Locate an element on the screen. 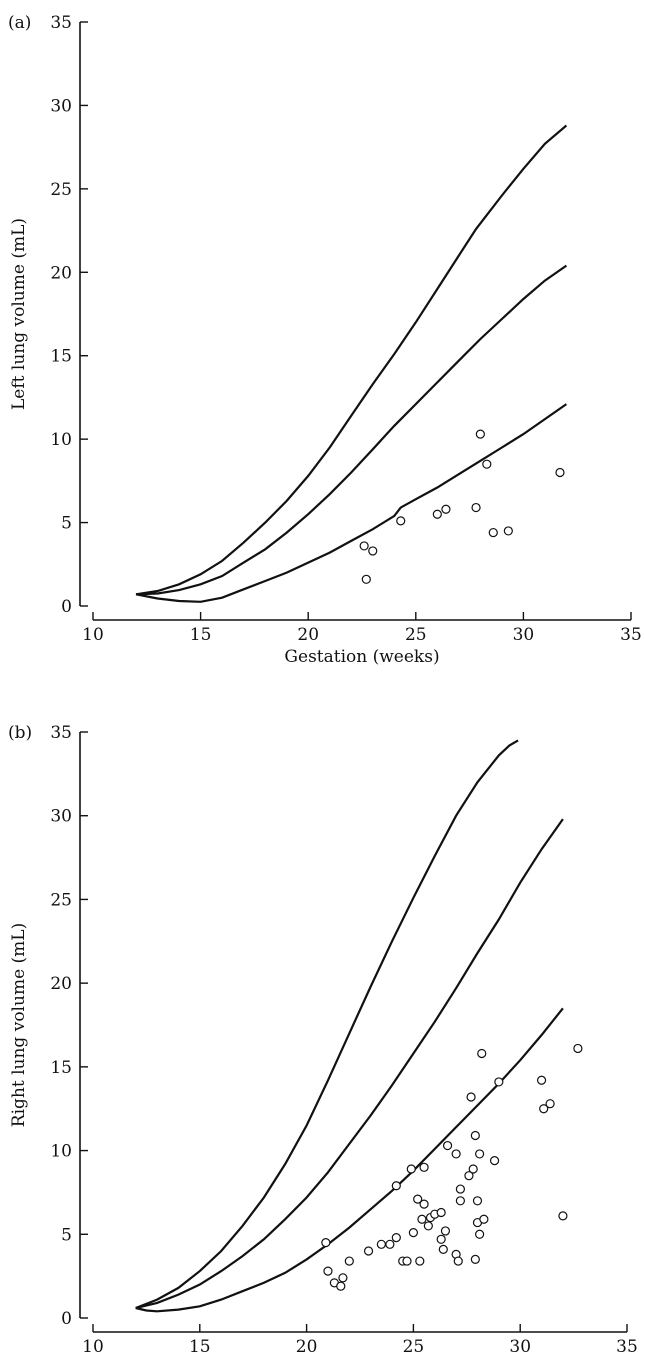 The image size is (645, 1360). panel-label: (a) is located at coordinates (19, 23).